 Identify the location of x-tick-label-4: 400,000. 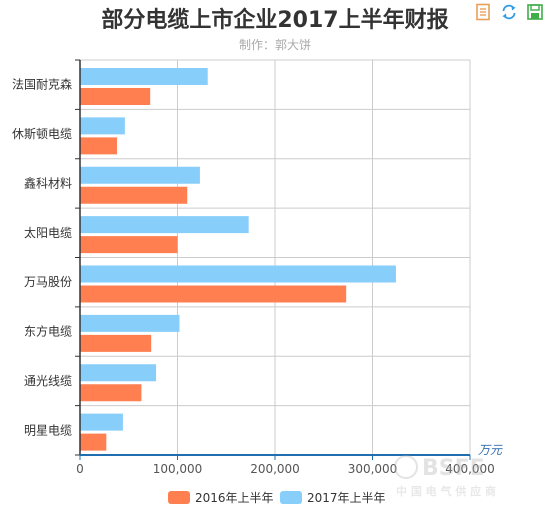
(470, 469).